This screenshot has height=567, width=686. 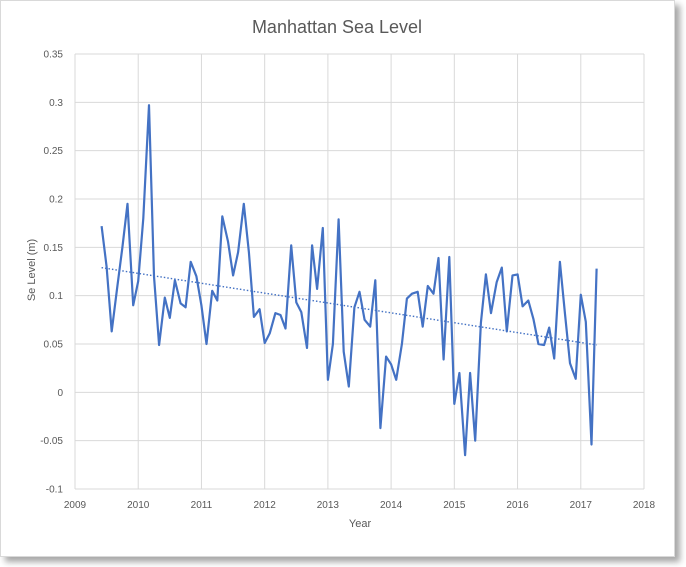 I want to click on y-tick-label: 0.15, so click(x=54, y=248).